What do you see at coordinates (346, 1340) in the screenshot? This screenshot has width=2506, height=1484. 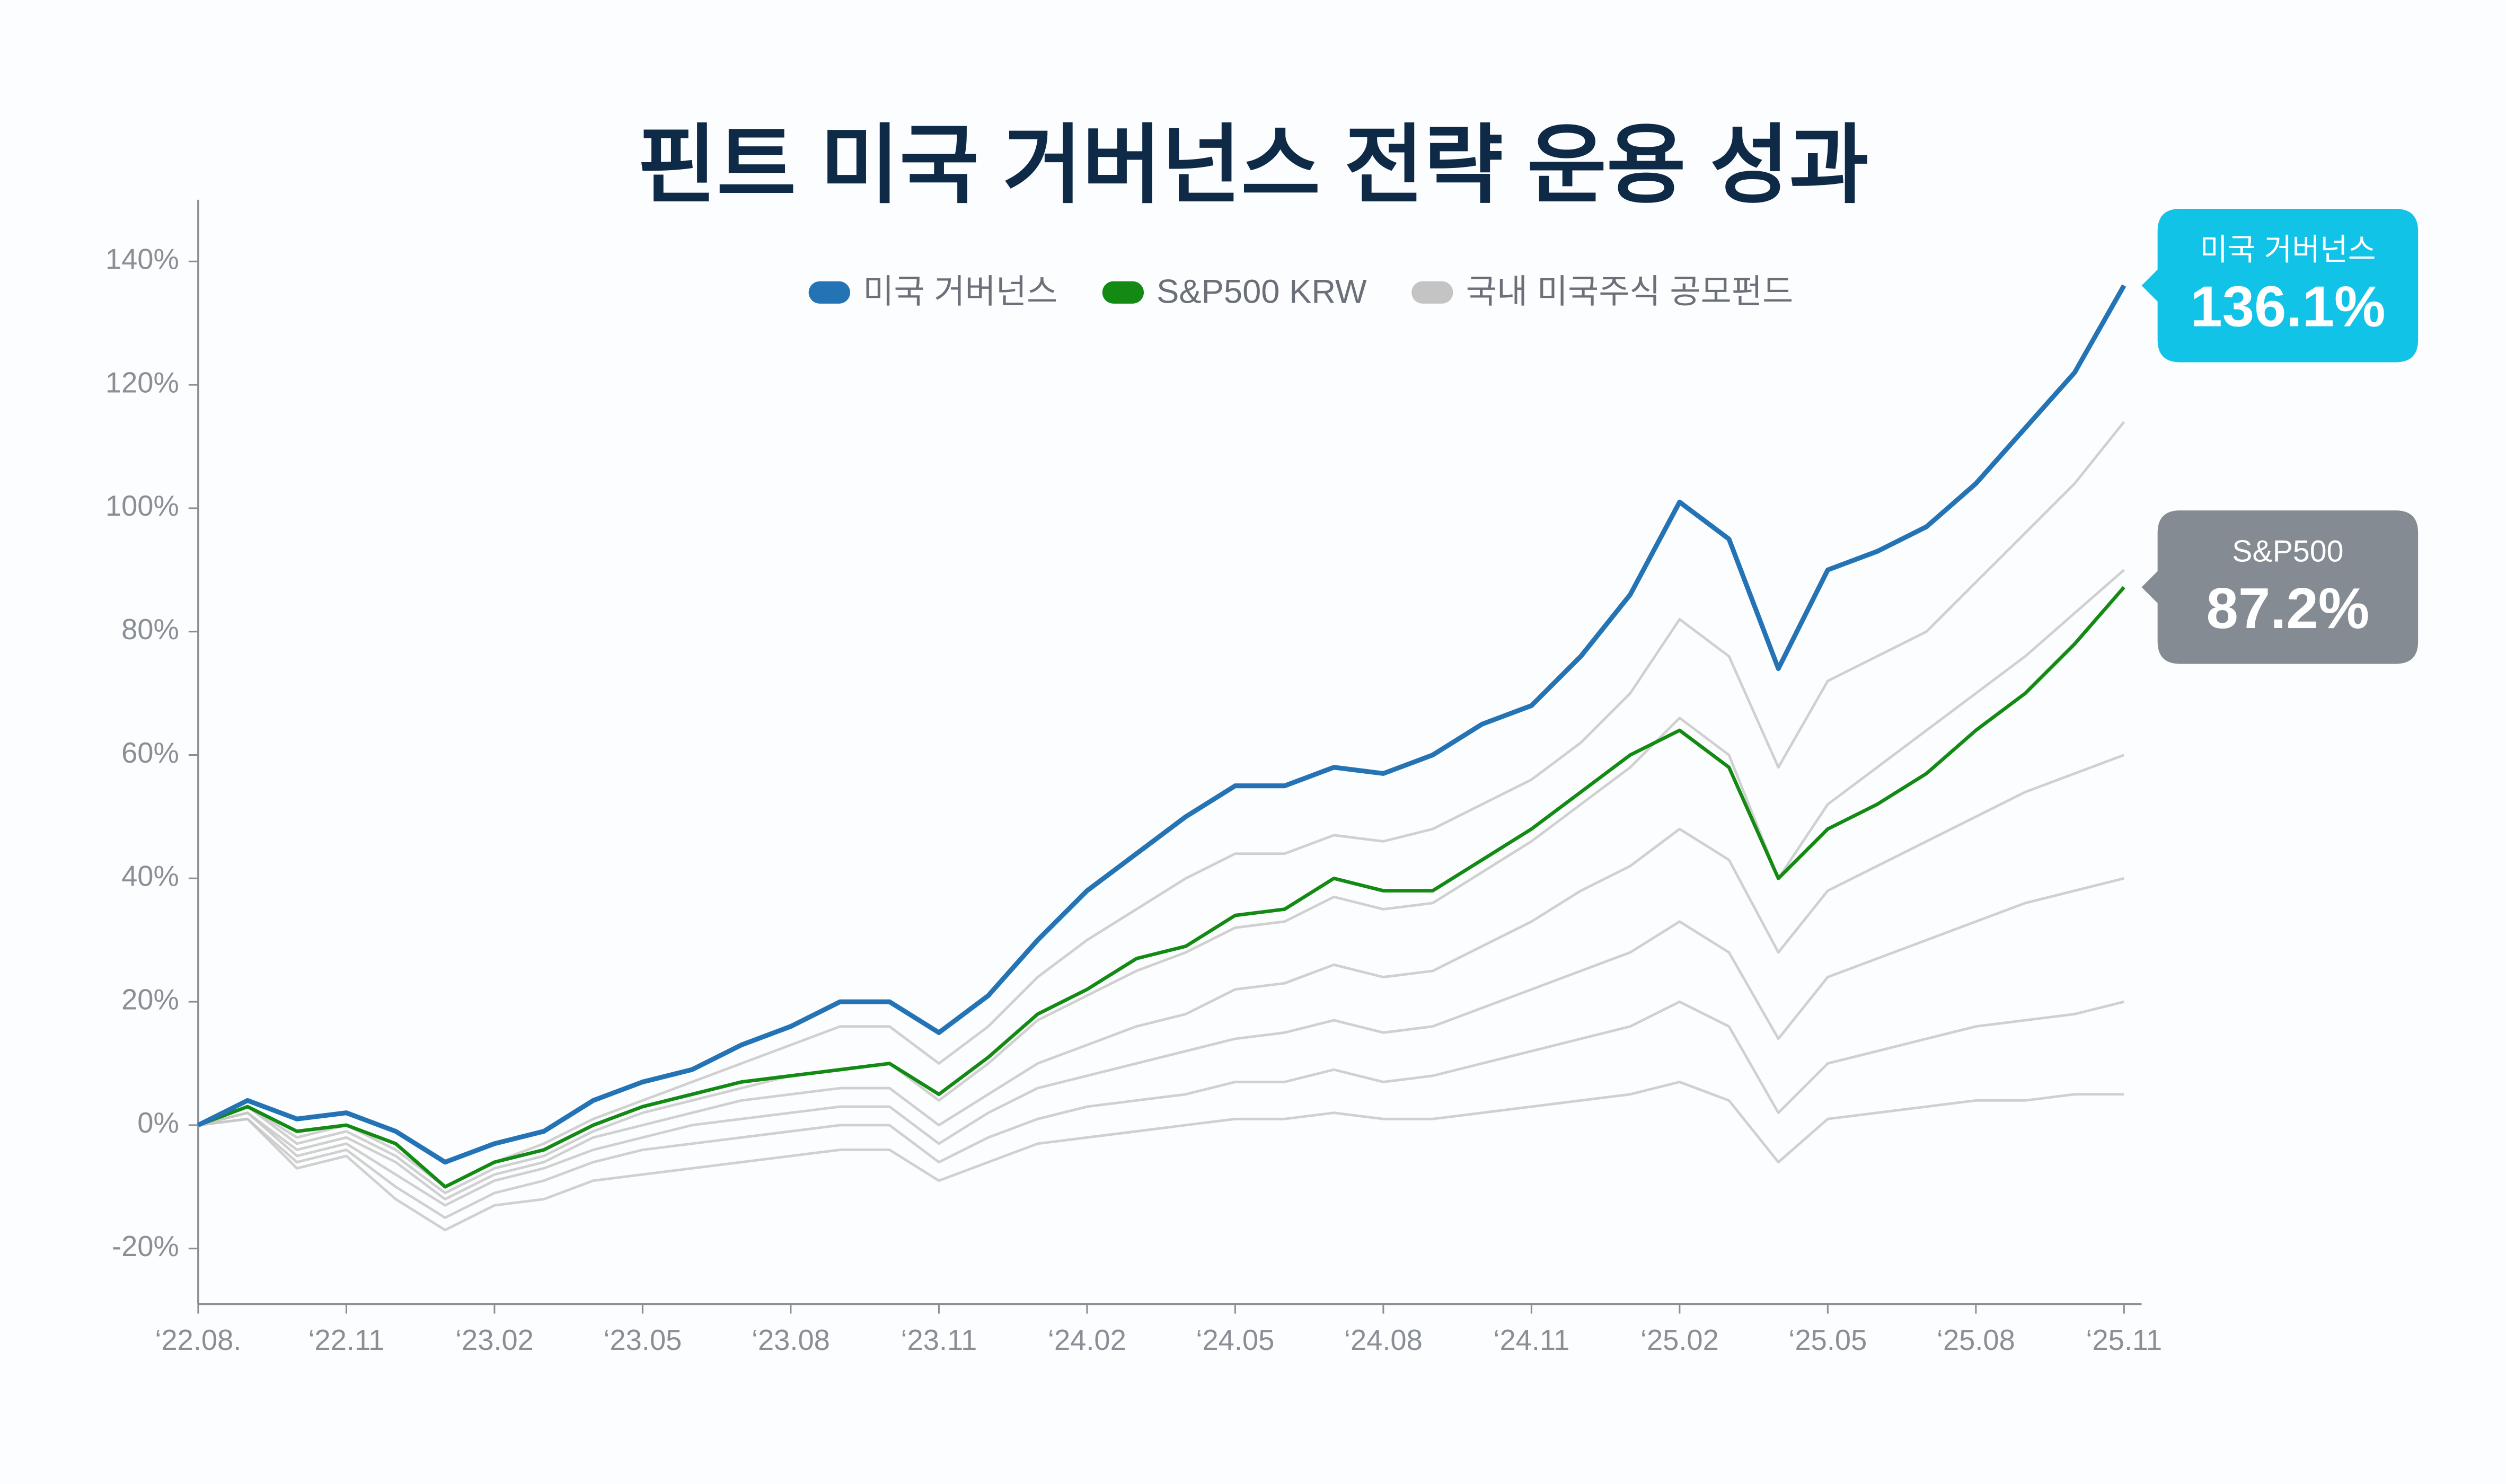 I see `x-tick-label: ‘22.11` at bounding box center [346, 1340].